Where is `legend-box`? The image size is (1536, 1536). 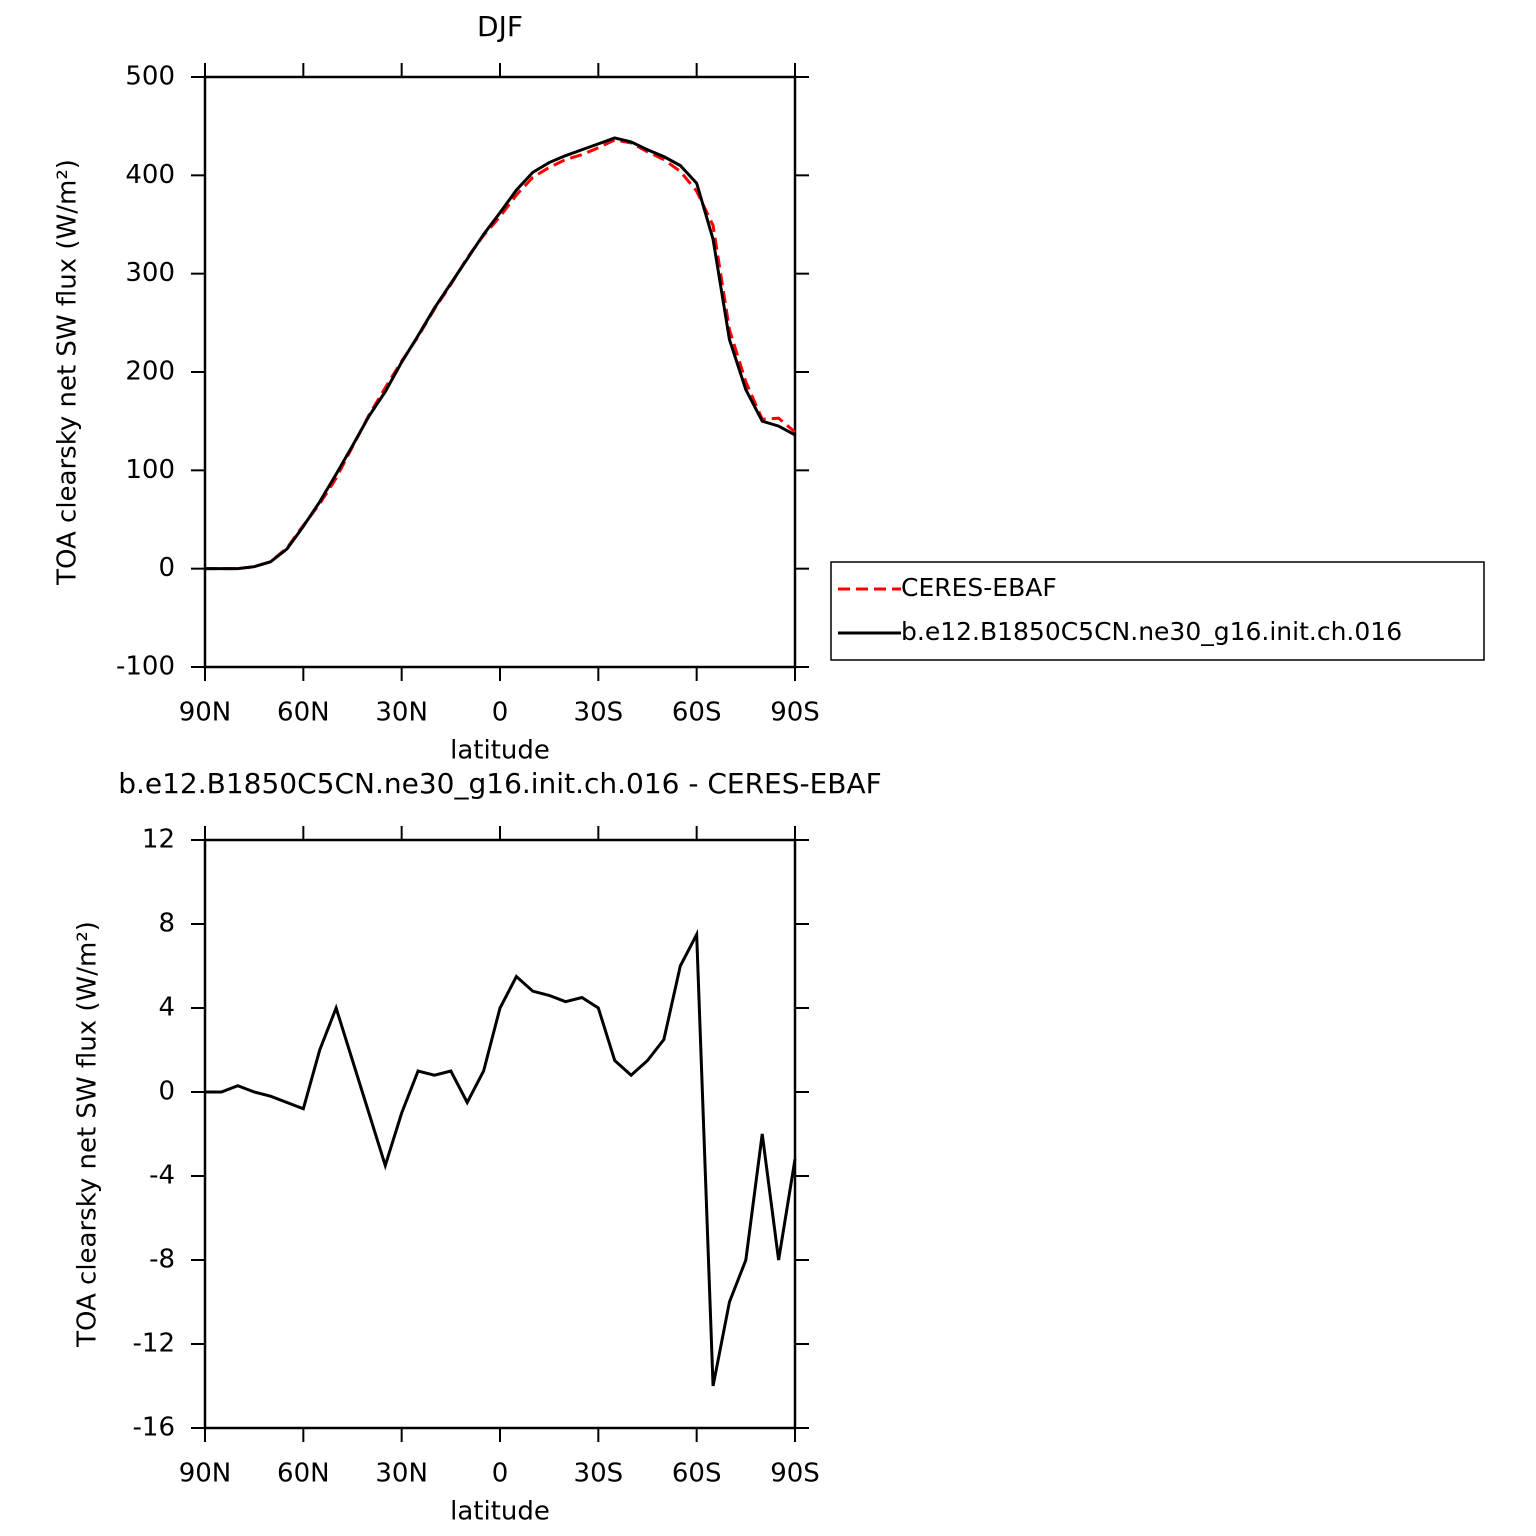 legend-box is located at coordinates (1157, 611).